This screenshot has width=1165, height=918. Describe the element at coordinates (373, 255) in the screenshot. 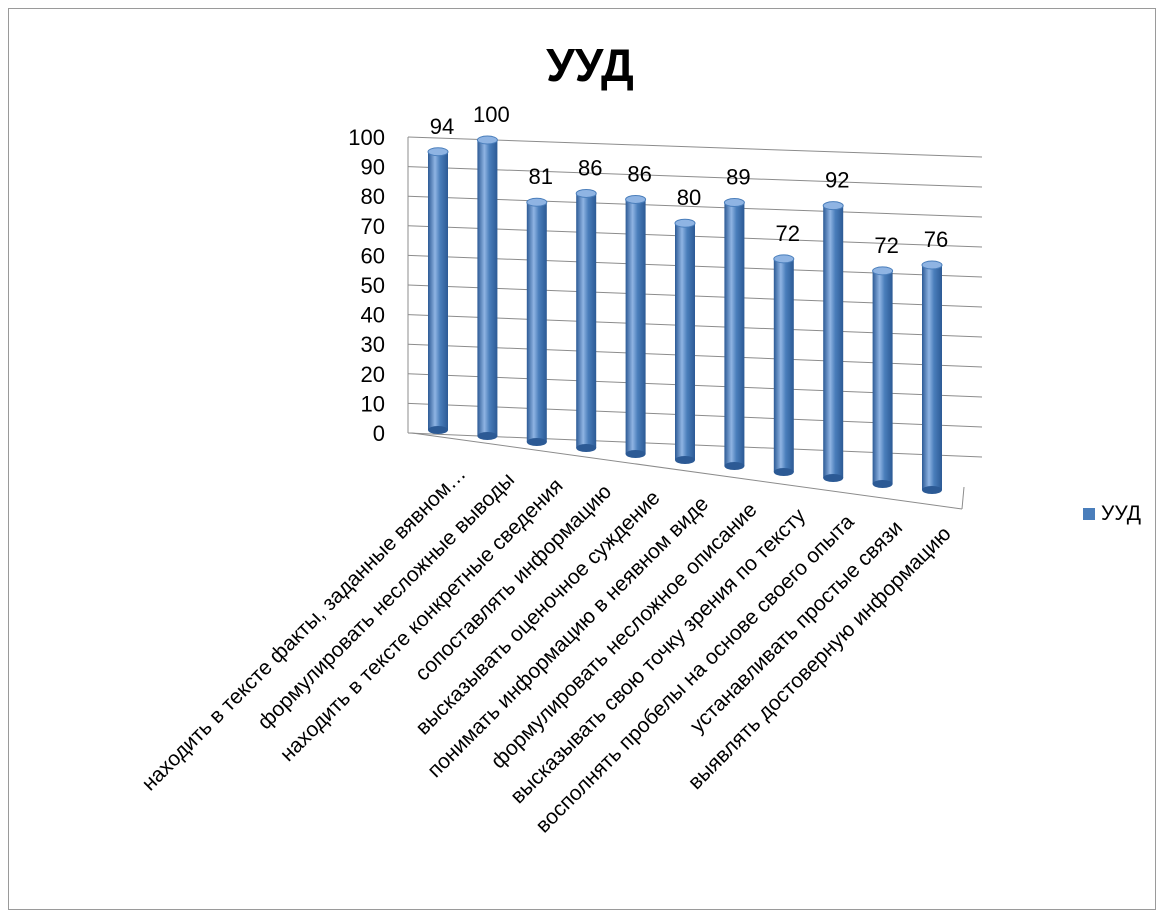

I see `y-tick-label: 60` at that location.